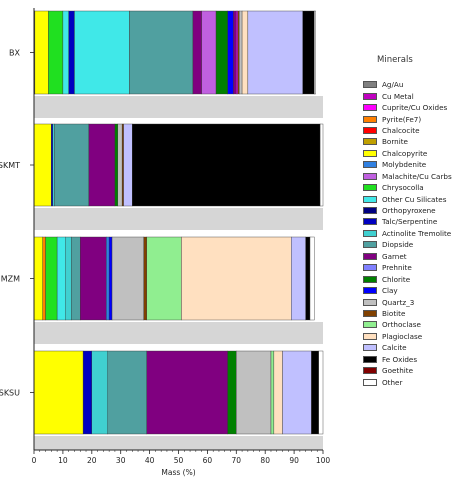 The width and height of the screenshot is (455, 480). I want to click on bar-segment-mzm-other, so click(312, 278).